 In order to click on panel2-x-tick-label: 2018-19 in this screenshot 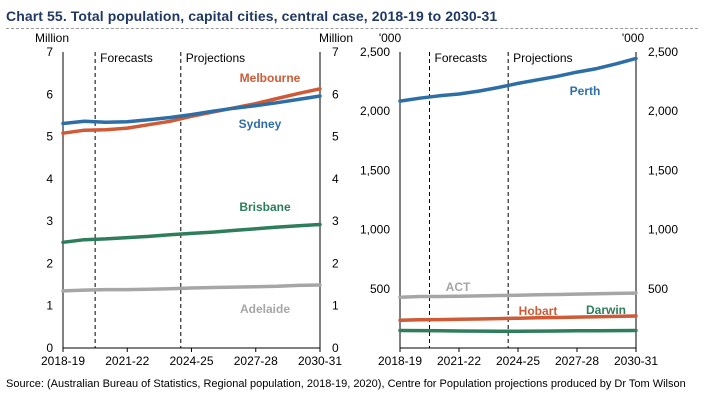, I will do `click(400, 361)`.